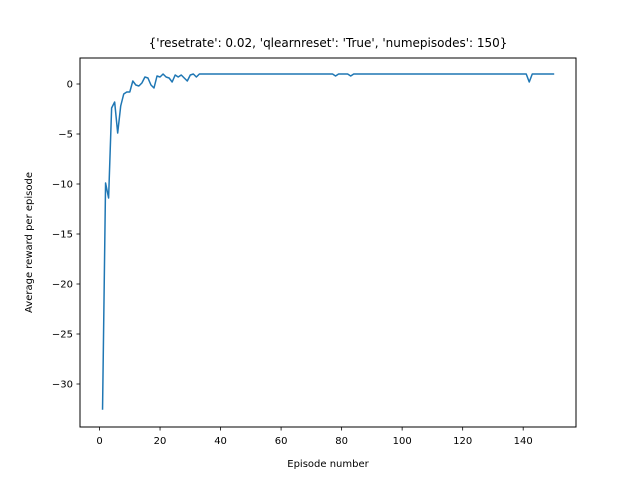  I want to click on x-tick-label: 120, so click(462, 441).